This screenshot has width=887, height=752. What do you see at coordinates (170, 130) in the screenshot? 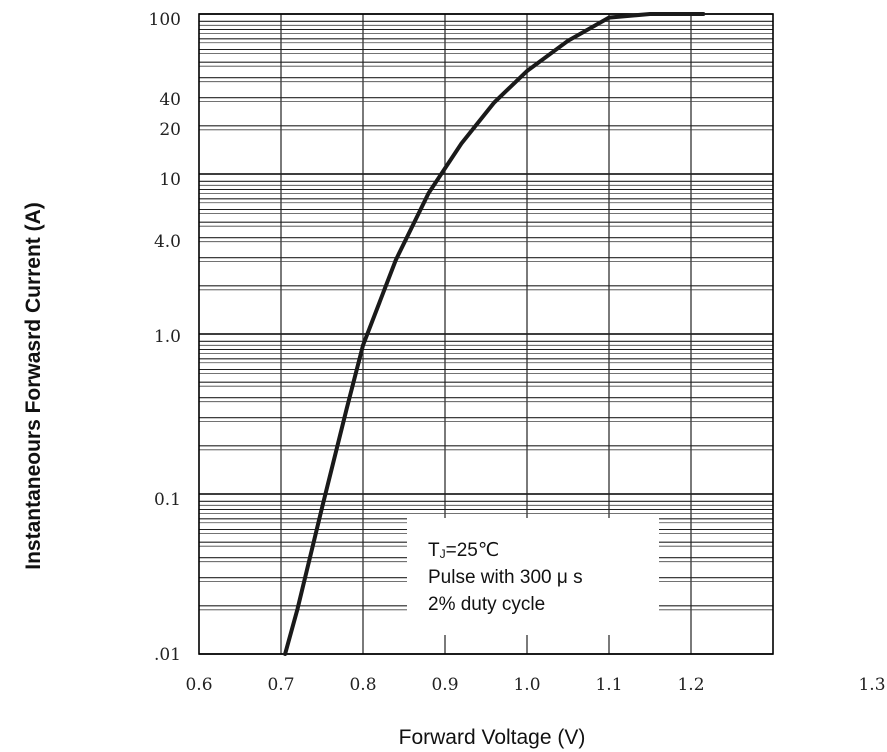
I see `y-tick-label-2: 20` at bounding box center [170, 130].